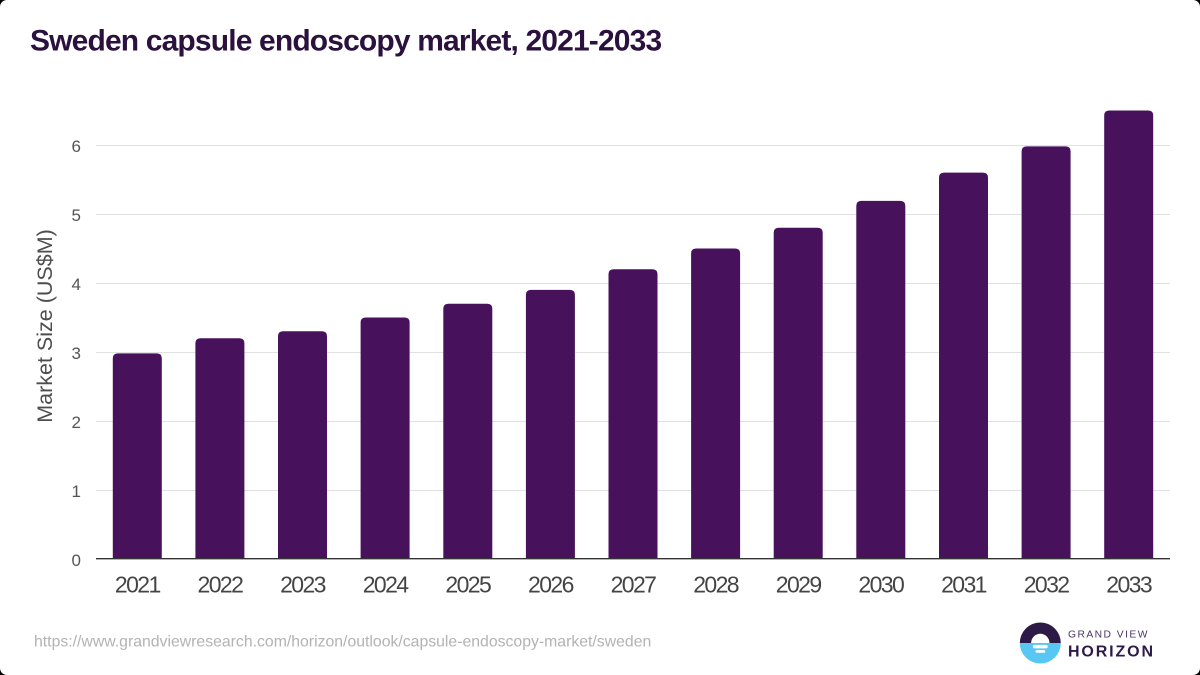 Image resolution: width=1200 pixels, height=675 pixels. What do you see at coordinates (76, 215) in the screenshot?
I see `svg-text: 5` at bounding box center [76, 215].